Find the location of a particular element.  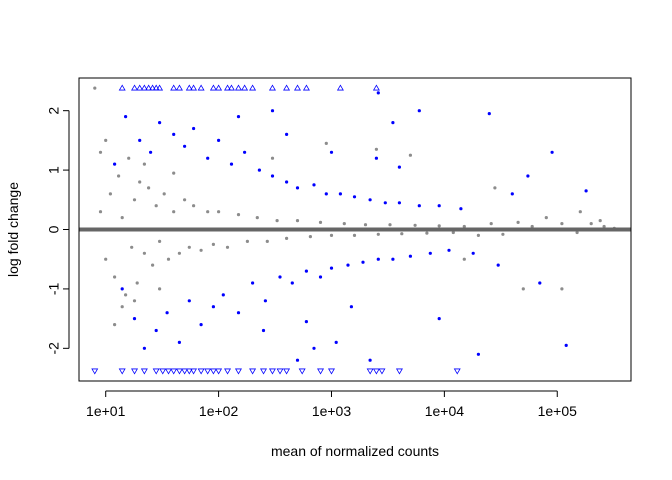

x-tick-label: 1e+04 is located at coordinates (445, 411).